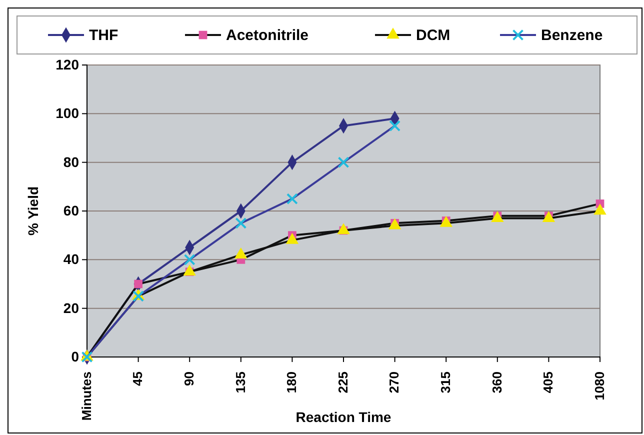 The width and height of the screenshot is (644, 435). Describe the element at coordinates (68, 113) in the screenshot. I see `y-tick-label: 100` at that location.